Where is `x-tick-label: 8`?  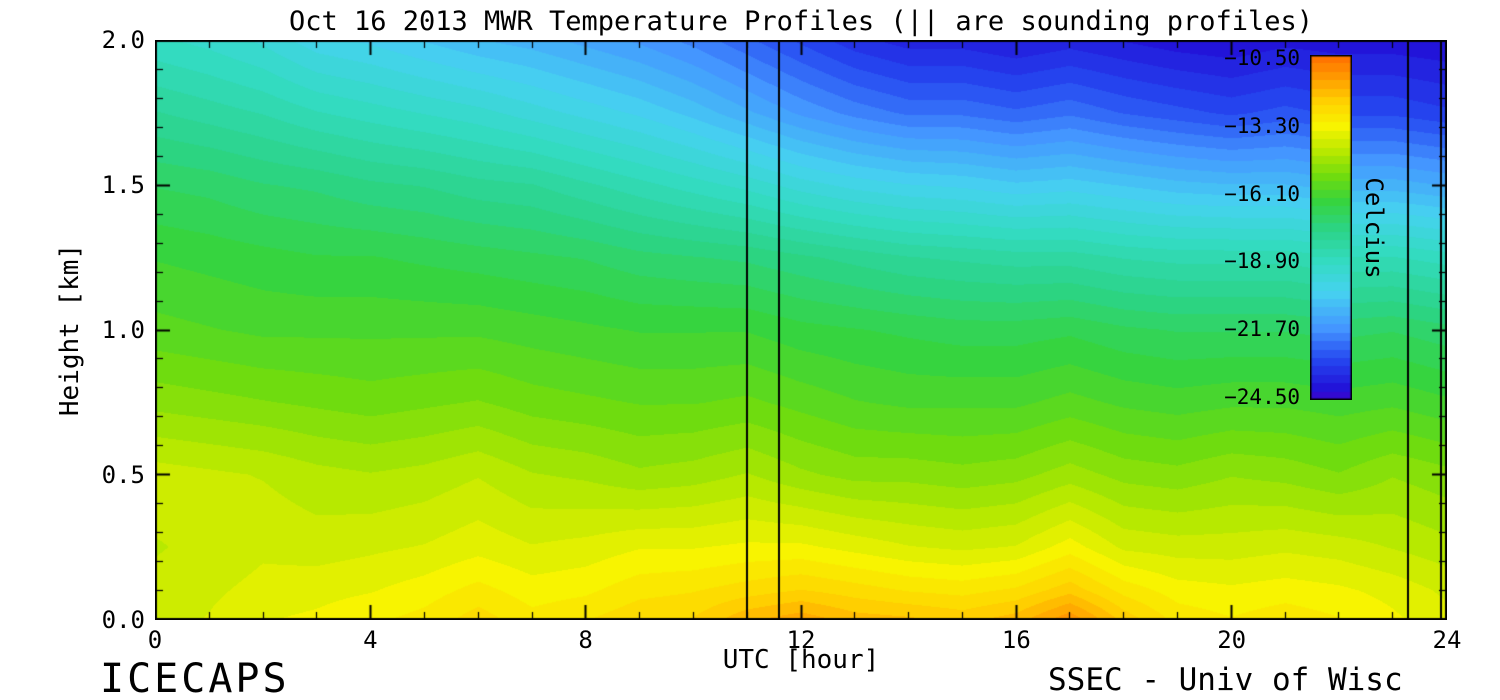 x-tick-label: 8 is located at coordinates (585, 640).